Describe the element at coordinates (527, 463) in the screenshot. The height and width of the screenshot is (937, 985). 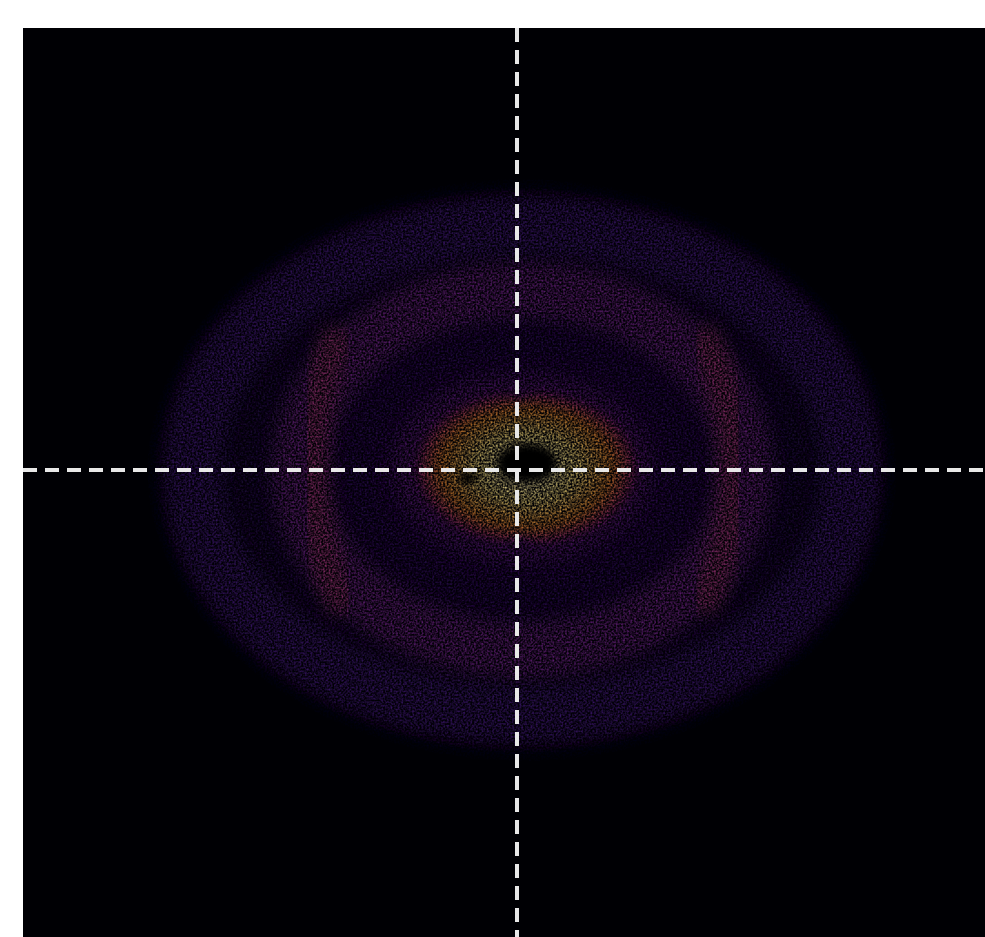
I see `beam-stop` at that location.